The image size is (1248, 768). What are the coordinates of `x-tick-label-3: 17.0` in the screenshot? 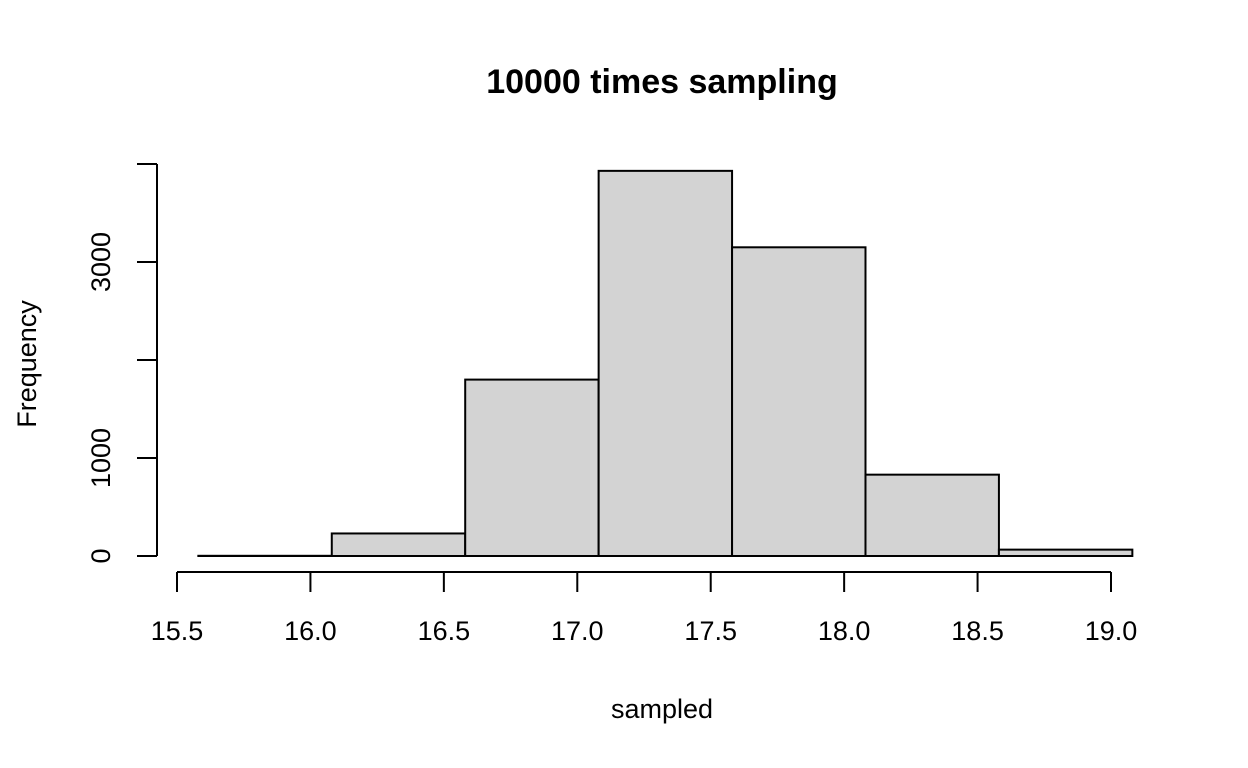 It's located at (577, 631).